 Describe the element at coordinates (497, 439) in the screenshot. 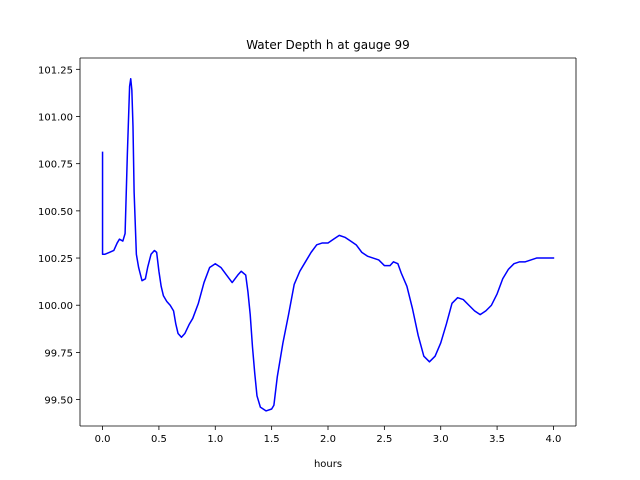

I see `x-tick-label: 3.5` at that location.